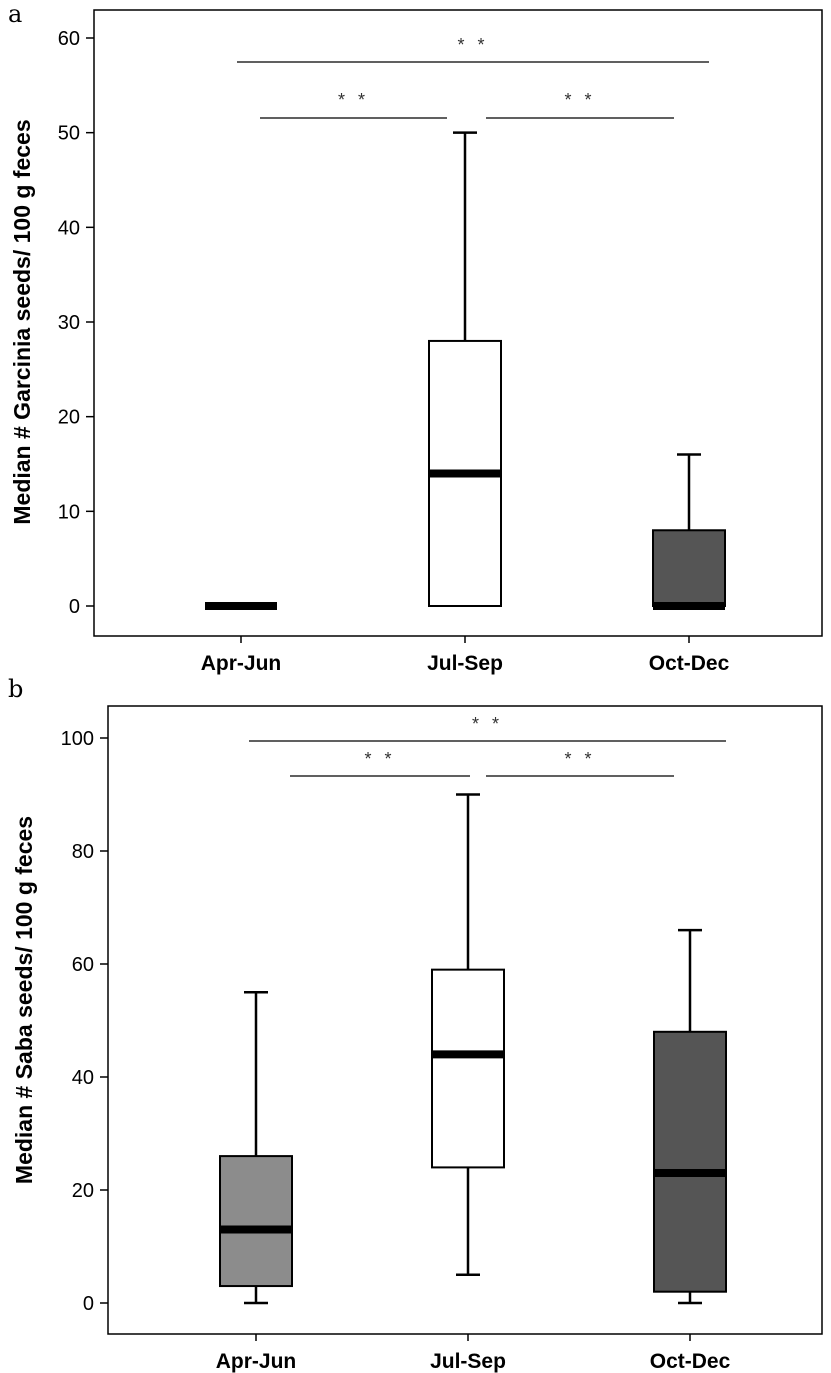  I want to click on y-tick-label: 80, so click(83, 852).